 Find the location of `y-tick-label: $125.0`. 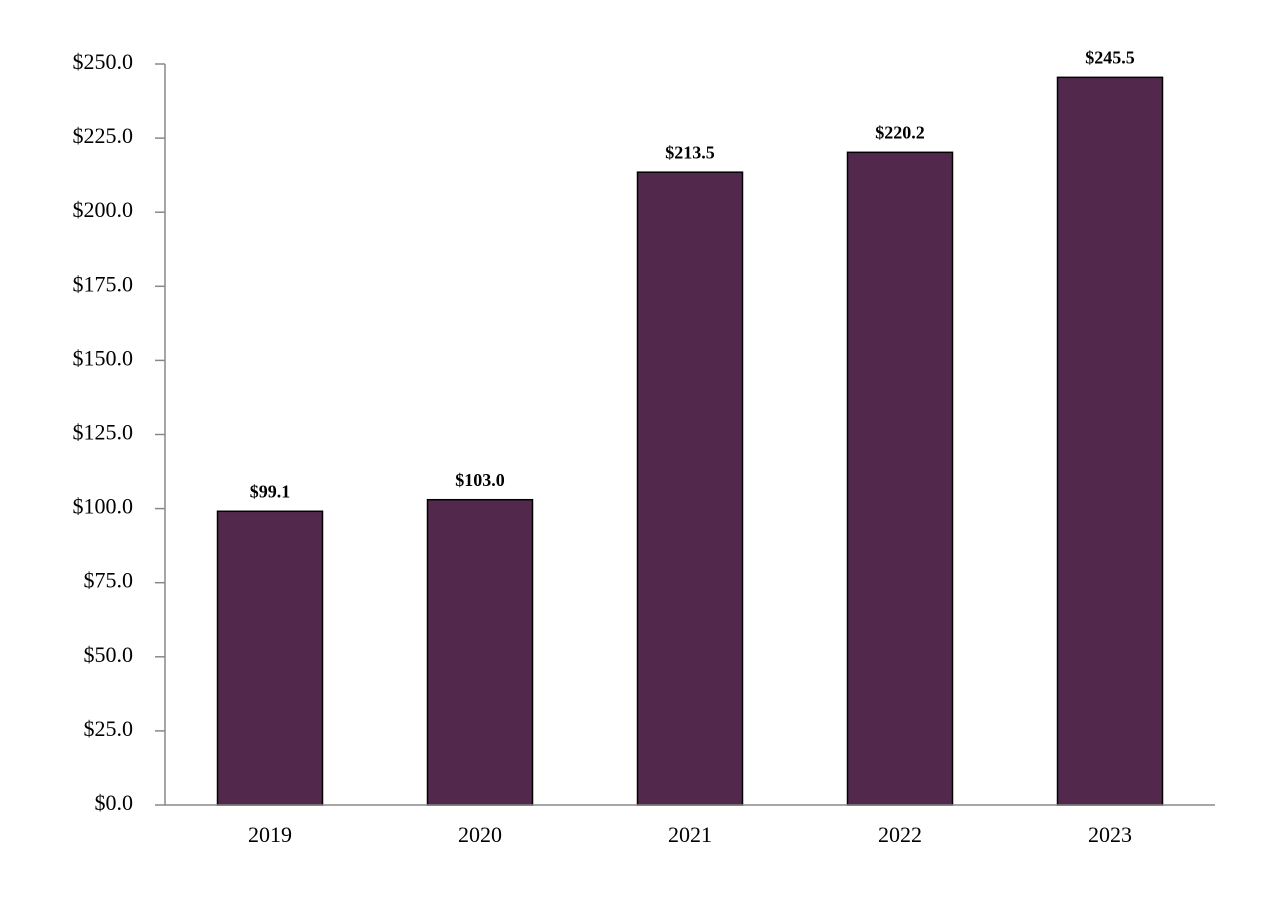

y-tick-label: $125.0 is located at coordinates (103, 432).